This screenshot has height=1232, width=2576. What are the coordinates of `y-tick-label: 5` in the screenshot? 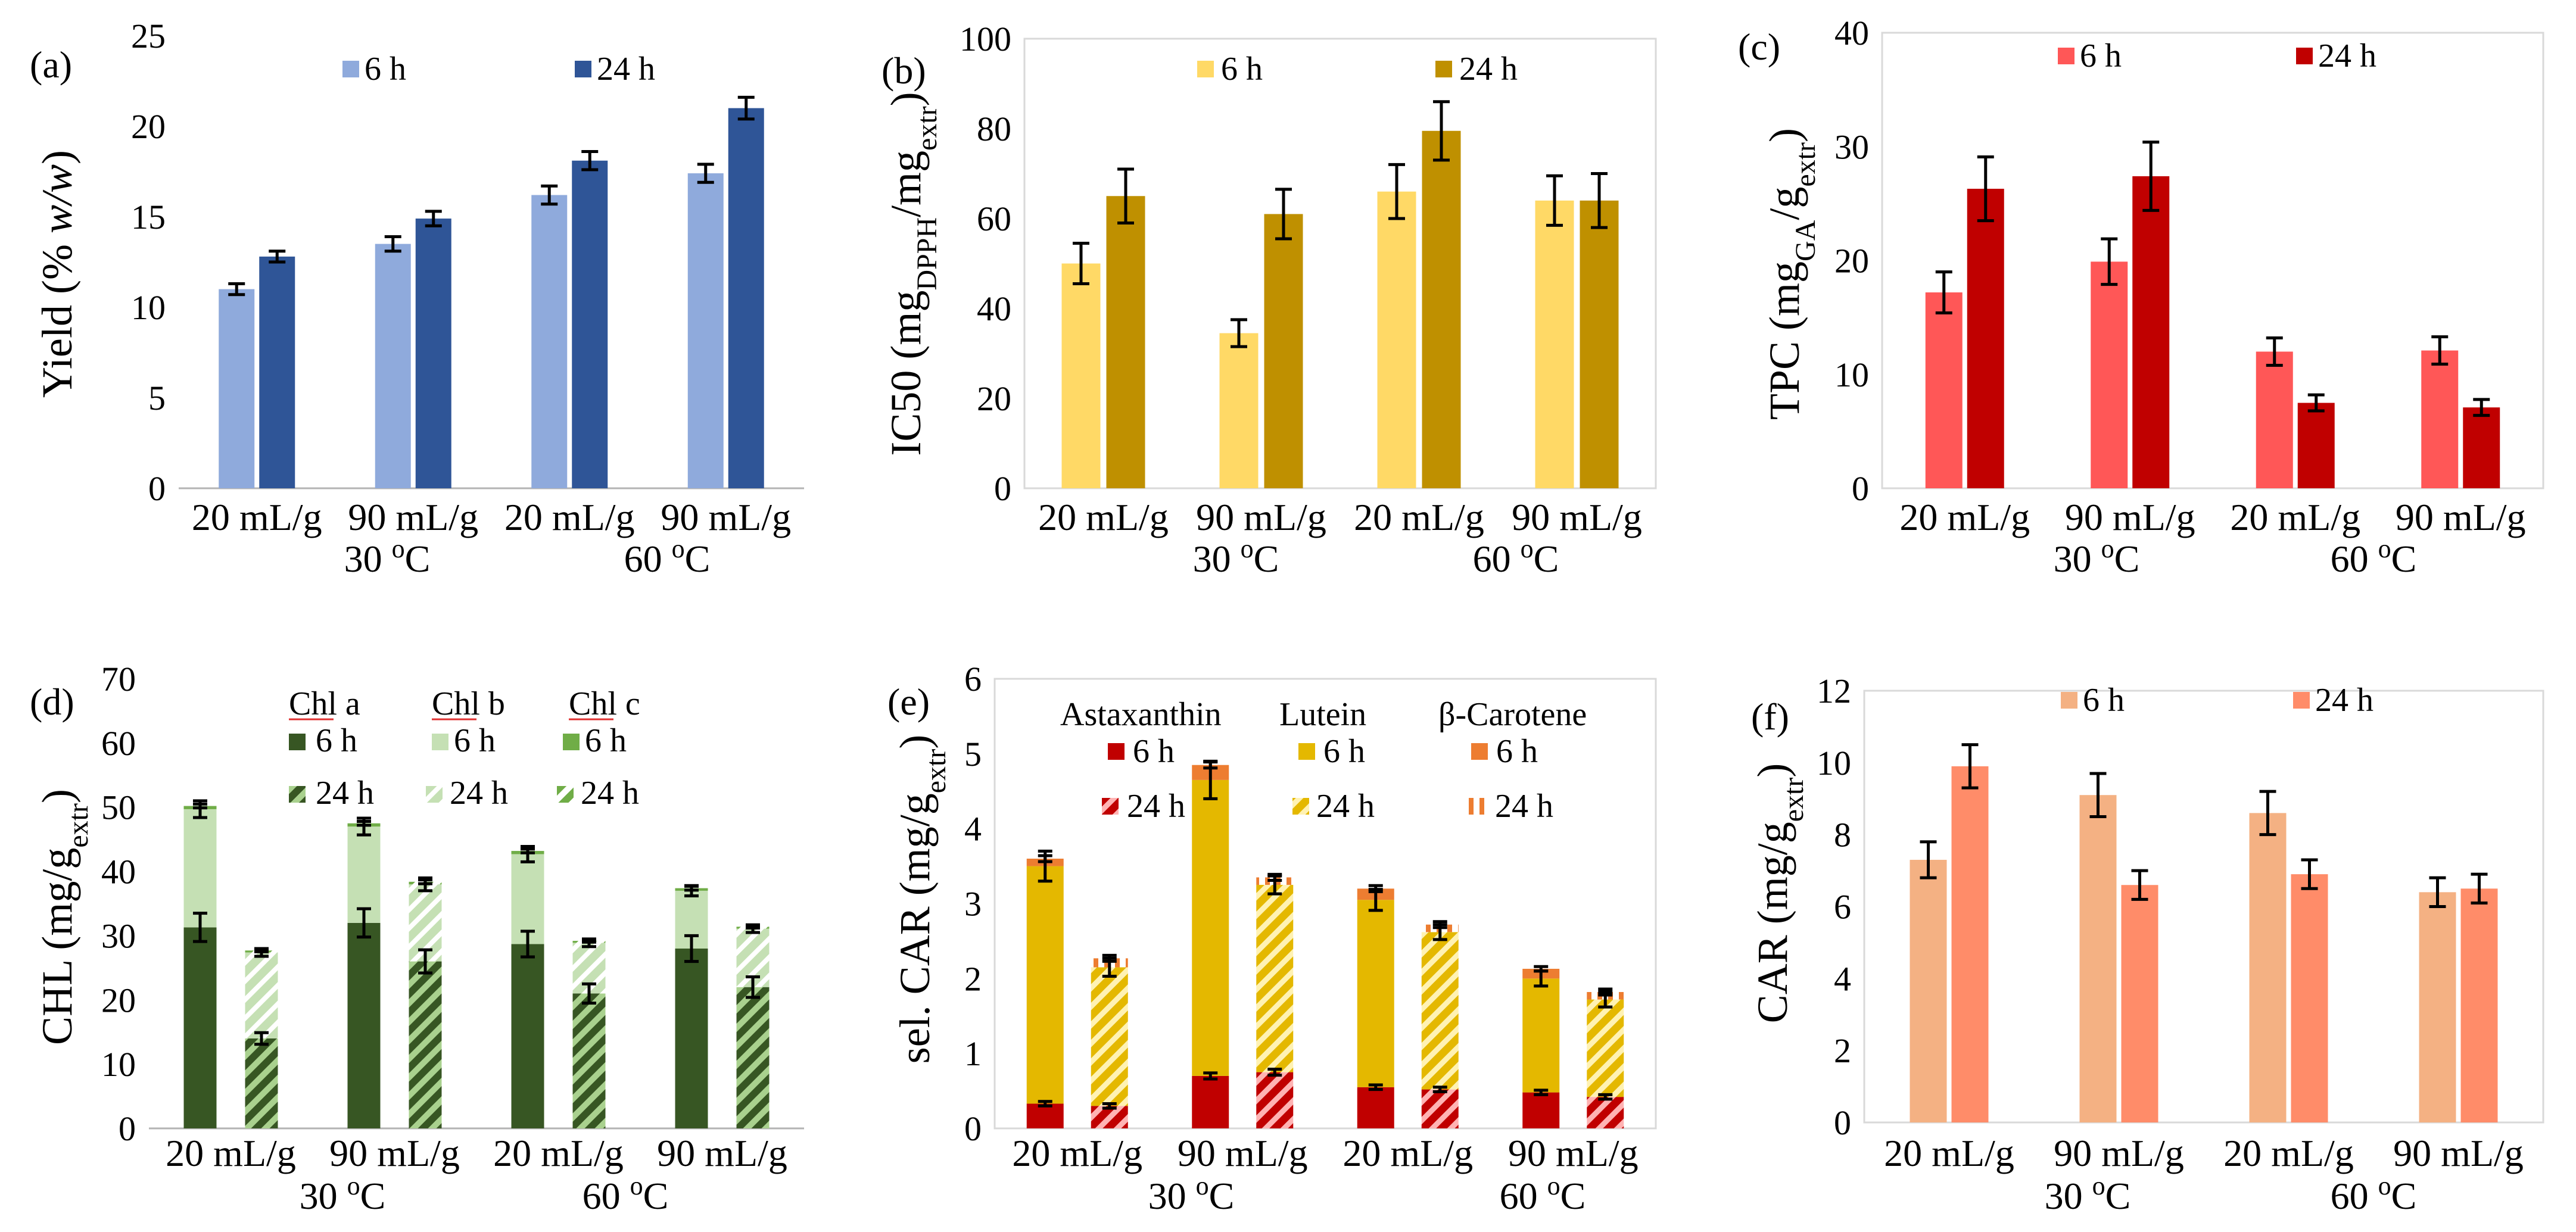 It's located at (973, 754).